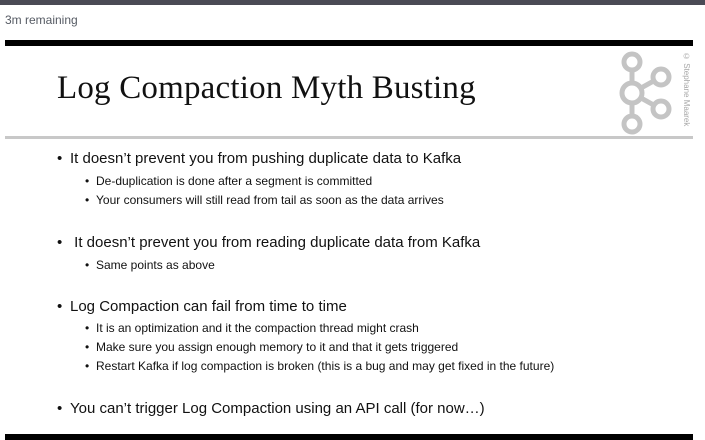  What do you see at coordinates (349, 43) in the screenshot?
I see `slide-top-bar` at bounding box center [349, 43].